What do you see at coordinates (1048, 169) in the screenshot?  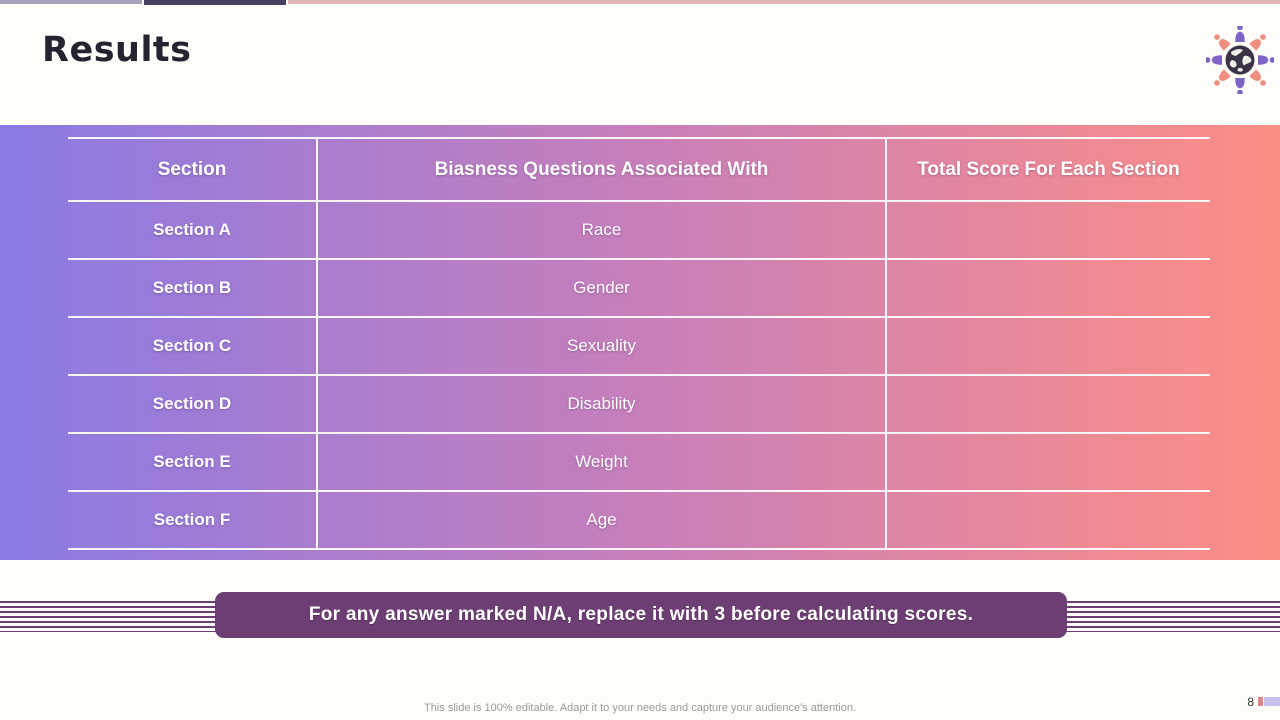 I see `header-total-score: Total Score For Each Section` at bounding box center [1048, 169].